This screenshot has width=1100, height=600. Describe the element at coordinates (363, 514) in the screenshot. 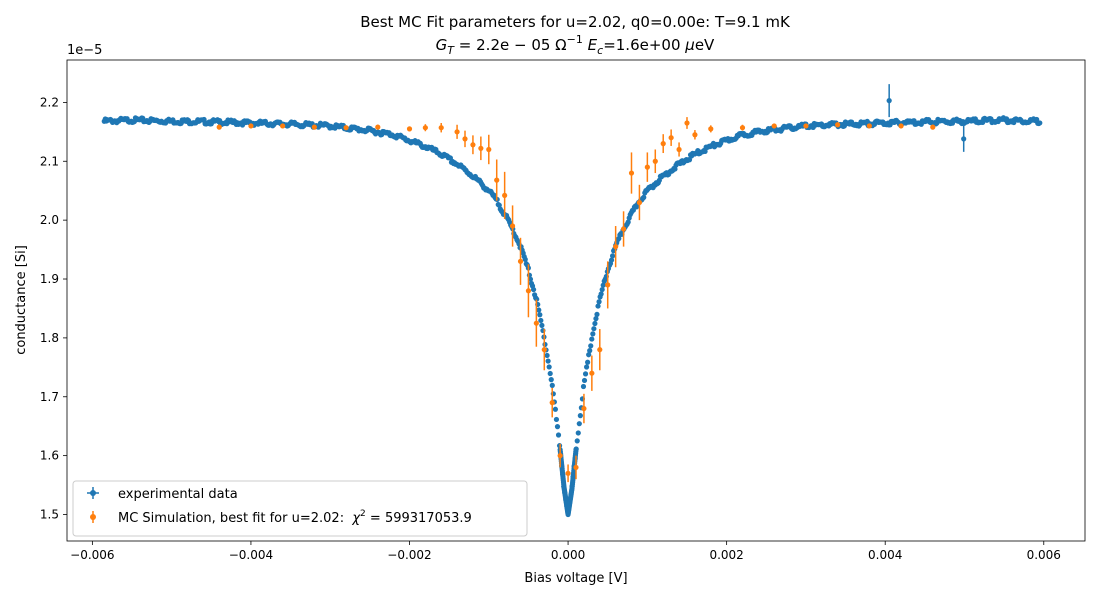

I see `chi-exp: 2` at that location.